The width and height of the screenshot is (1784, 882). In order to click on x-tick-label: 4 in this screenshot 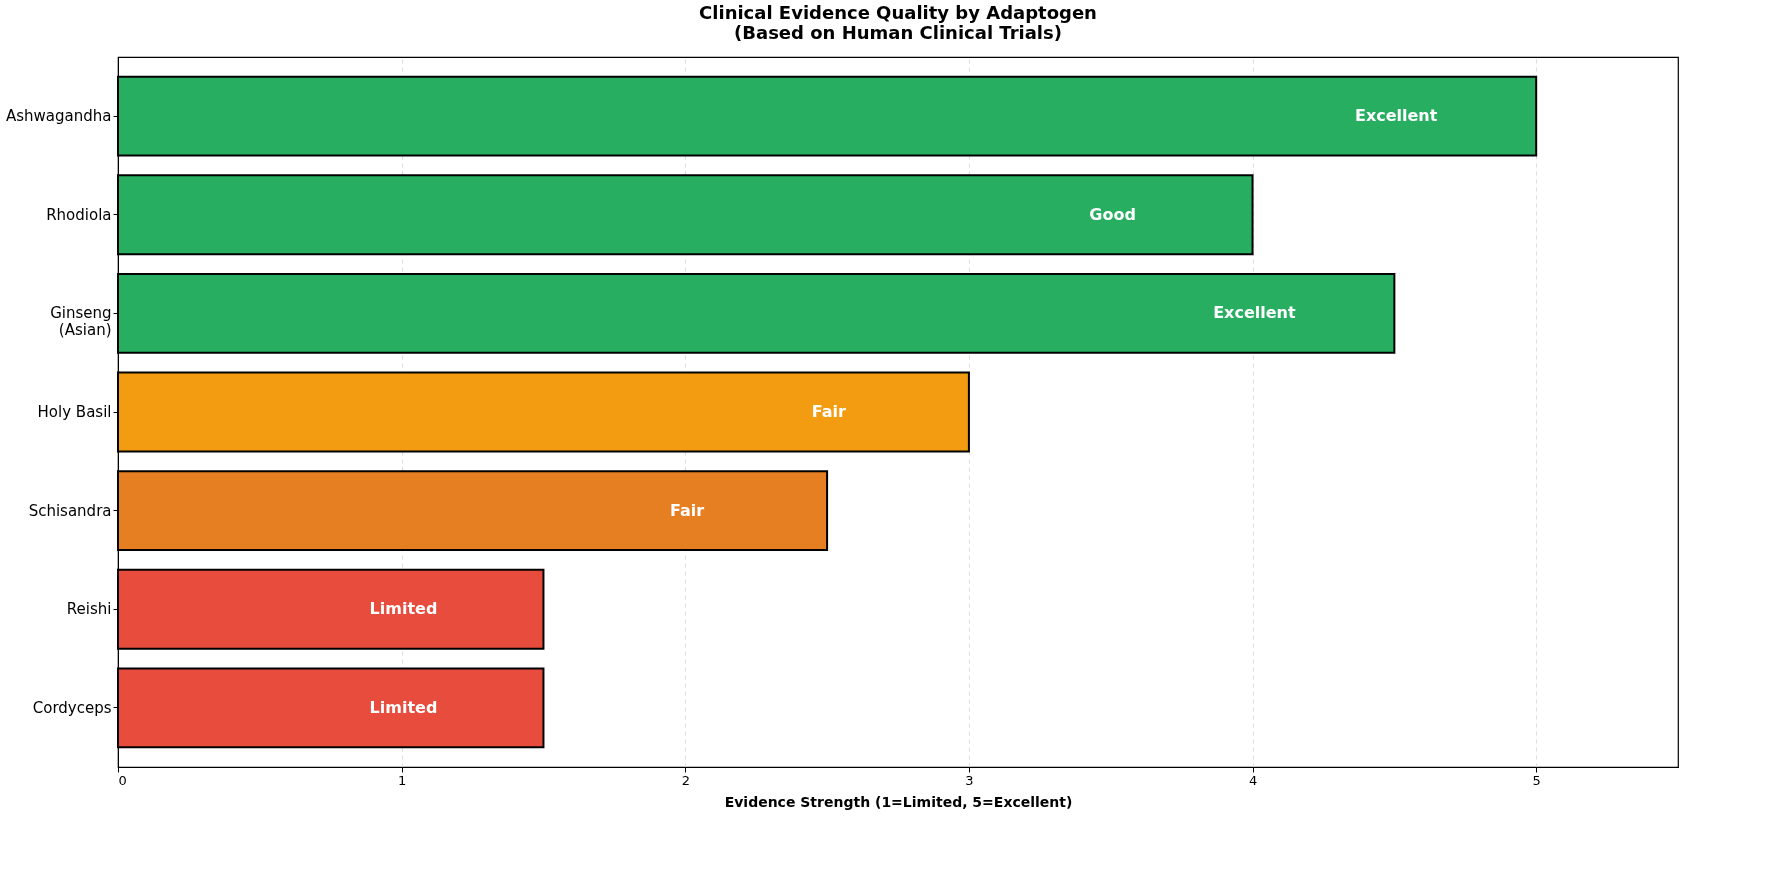, I will do `click(1253, 780)`.